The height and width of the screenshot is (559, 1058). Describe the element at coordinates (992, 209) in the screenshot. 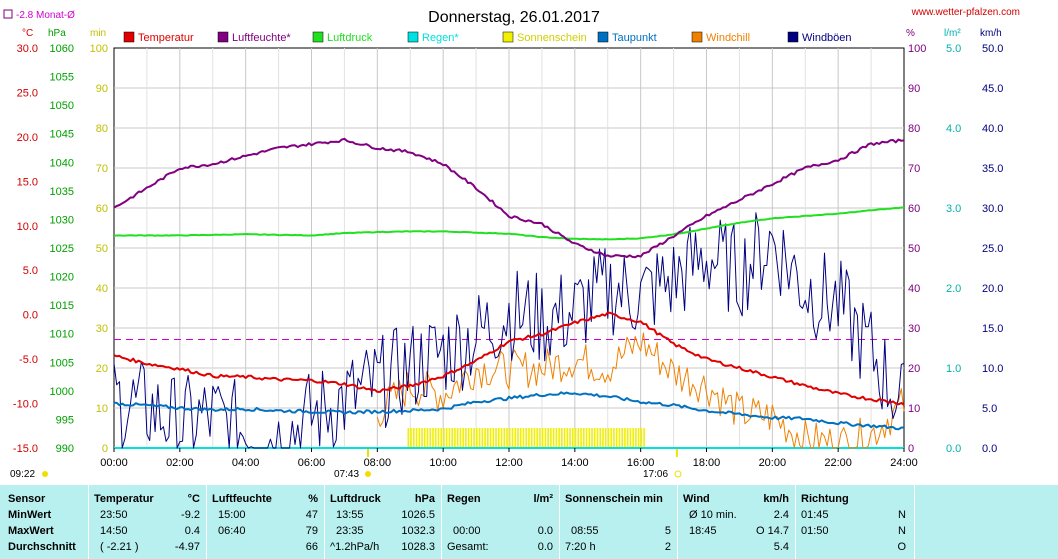

I see `wind-tick: 30.0` at that location.